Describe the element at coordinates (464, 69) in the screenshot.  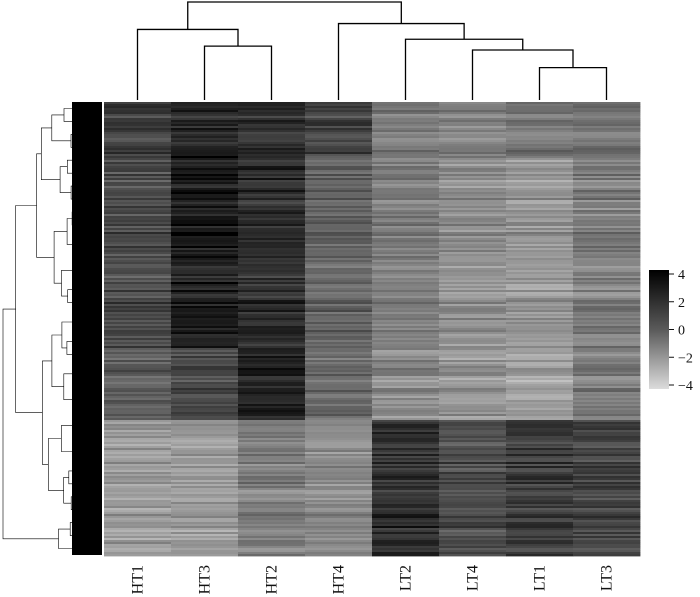
I see `dendrogram-branch` at that location.